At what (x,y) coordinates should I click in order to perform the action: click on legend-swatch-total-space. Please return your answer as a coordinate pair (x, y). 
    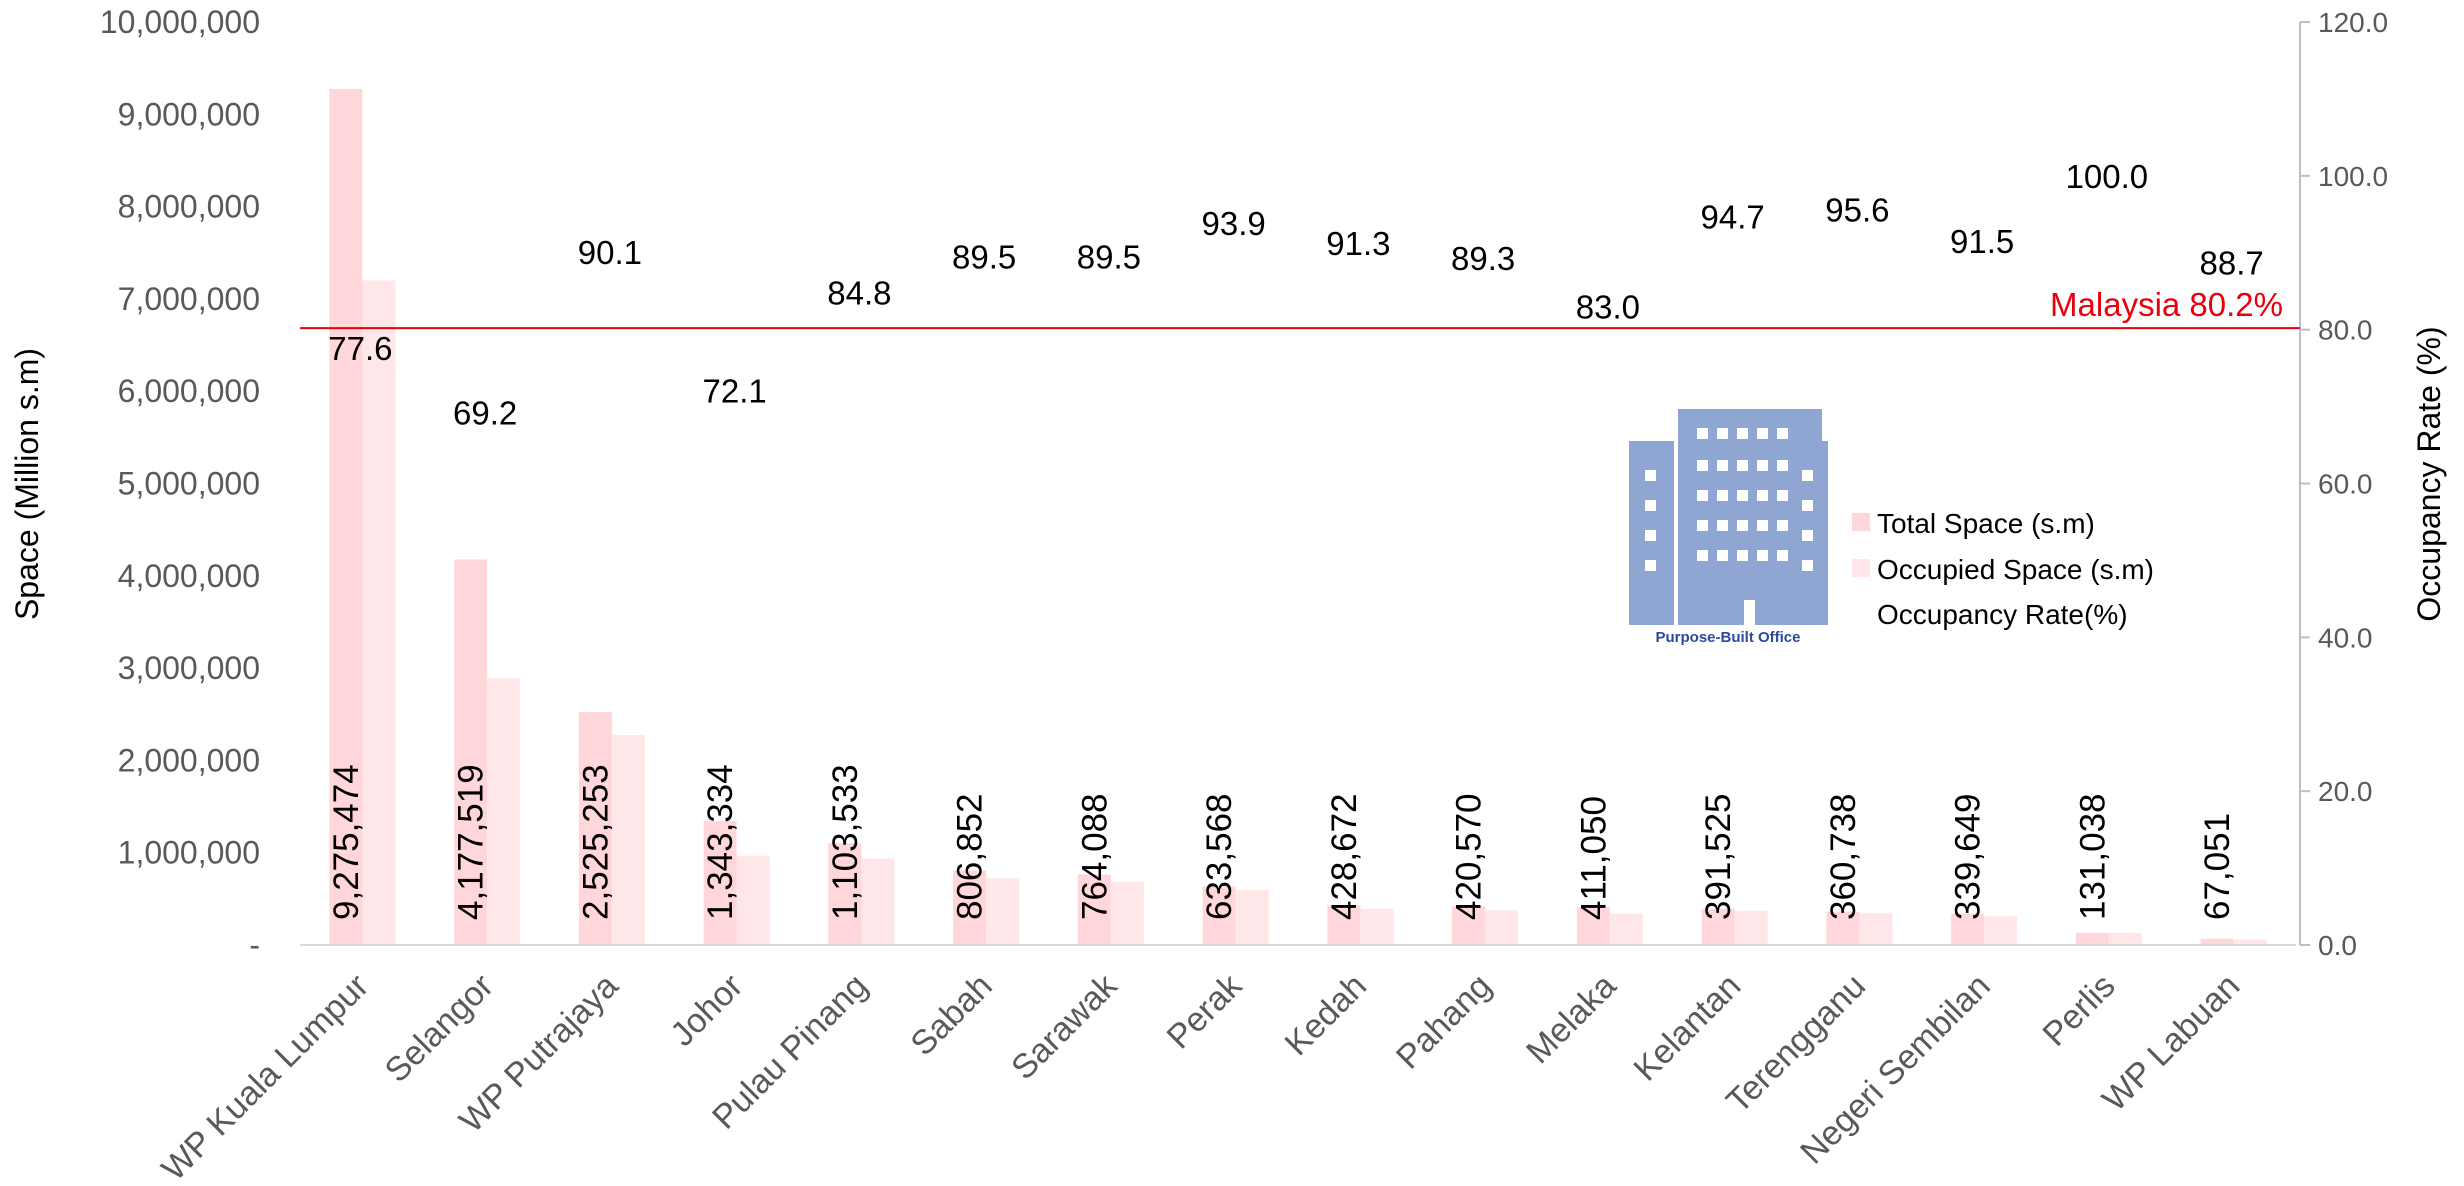
    Looking at the image, I should click on (1861, 522).